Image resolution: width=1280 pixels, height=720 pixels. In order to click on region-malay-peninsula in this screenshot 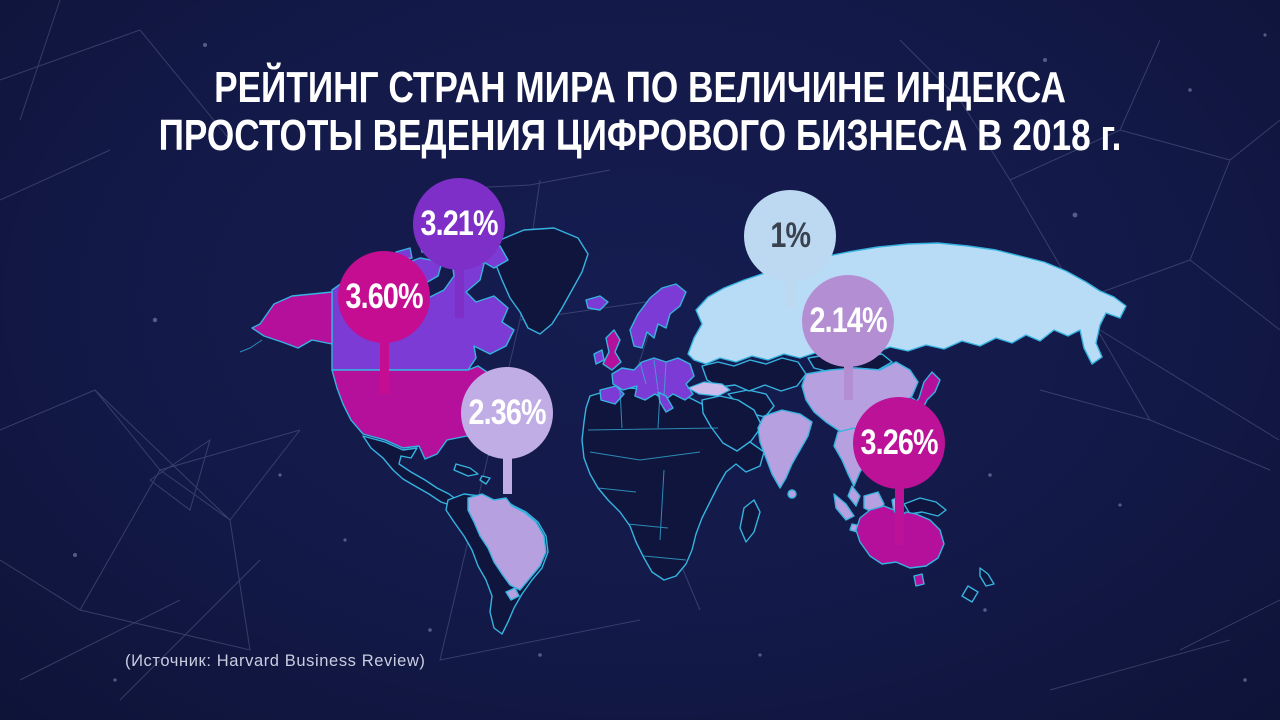, I will do `click(854, 496)`.